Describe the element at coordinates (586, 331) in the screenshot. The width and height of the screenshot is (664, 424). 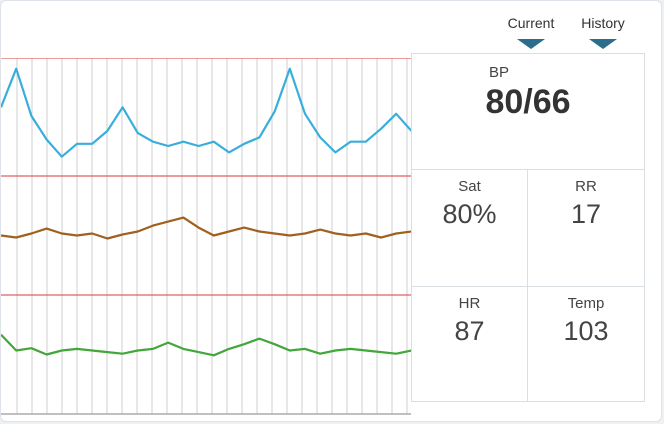
I see `temp-value: 103` at that location.